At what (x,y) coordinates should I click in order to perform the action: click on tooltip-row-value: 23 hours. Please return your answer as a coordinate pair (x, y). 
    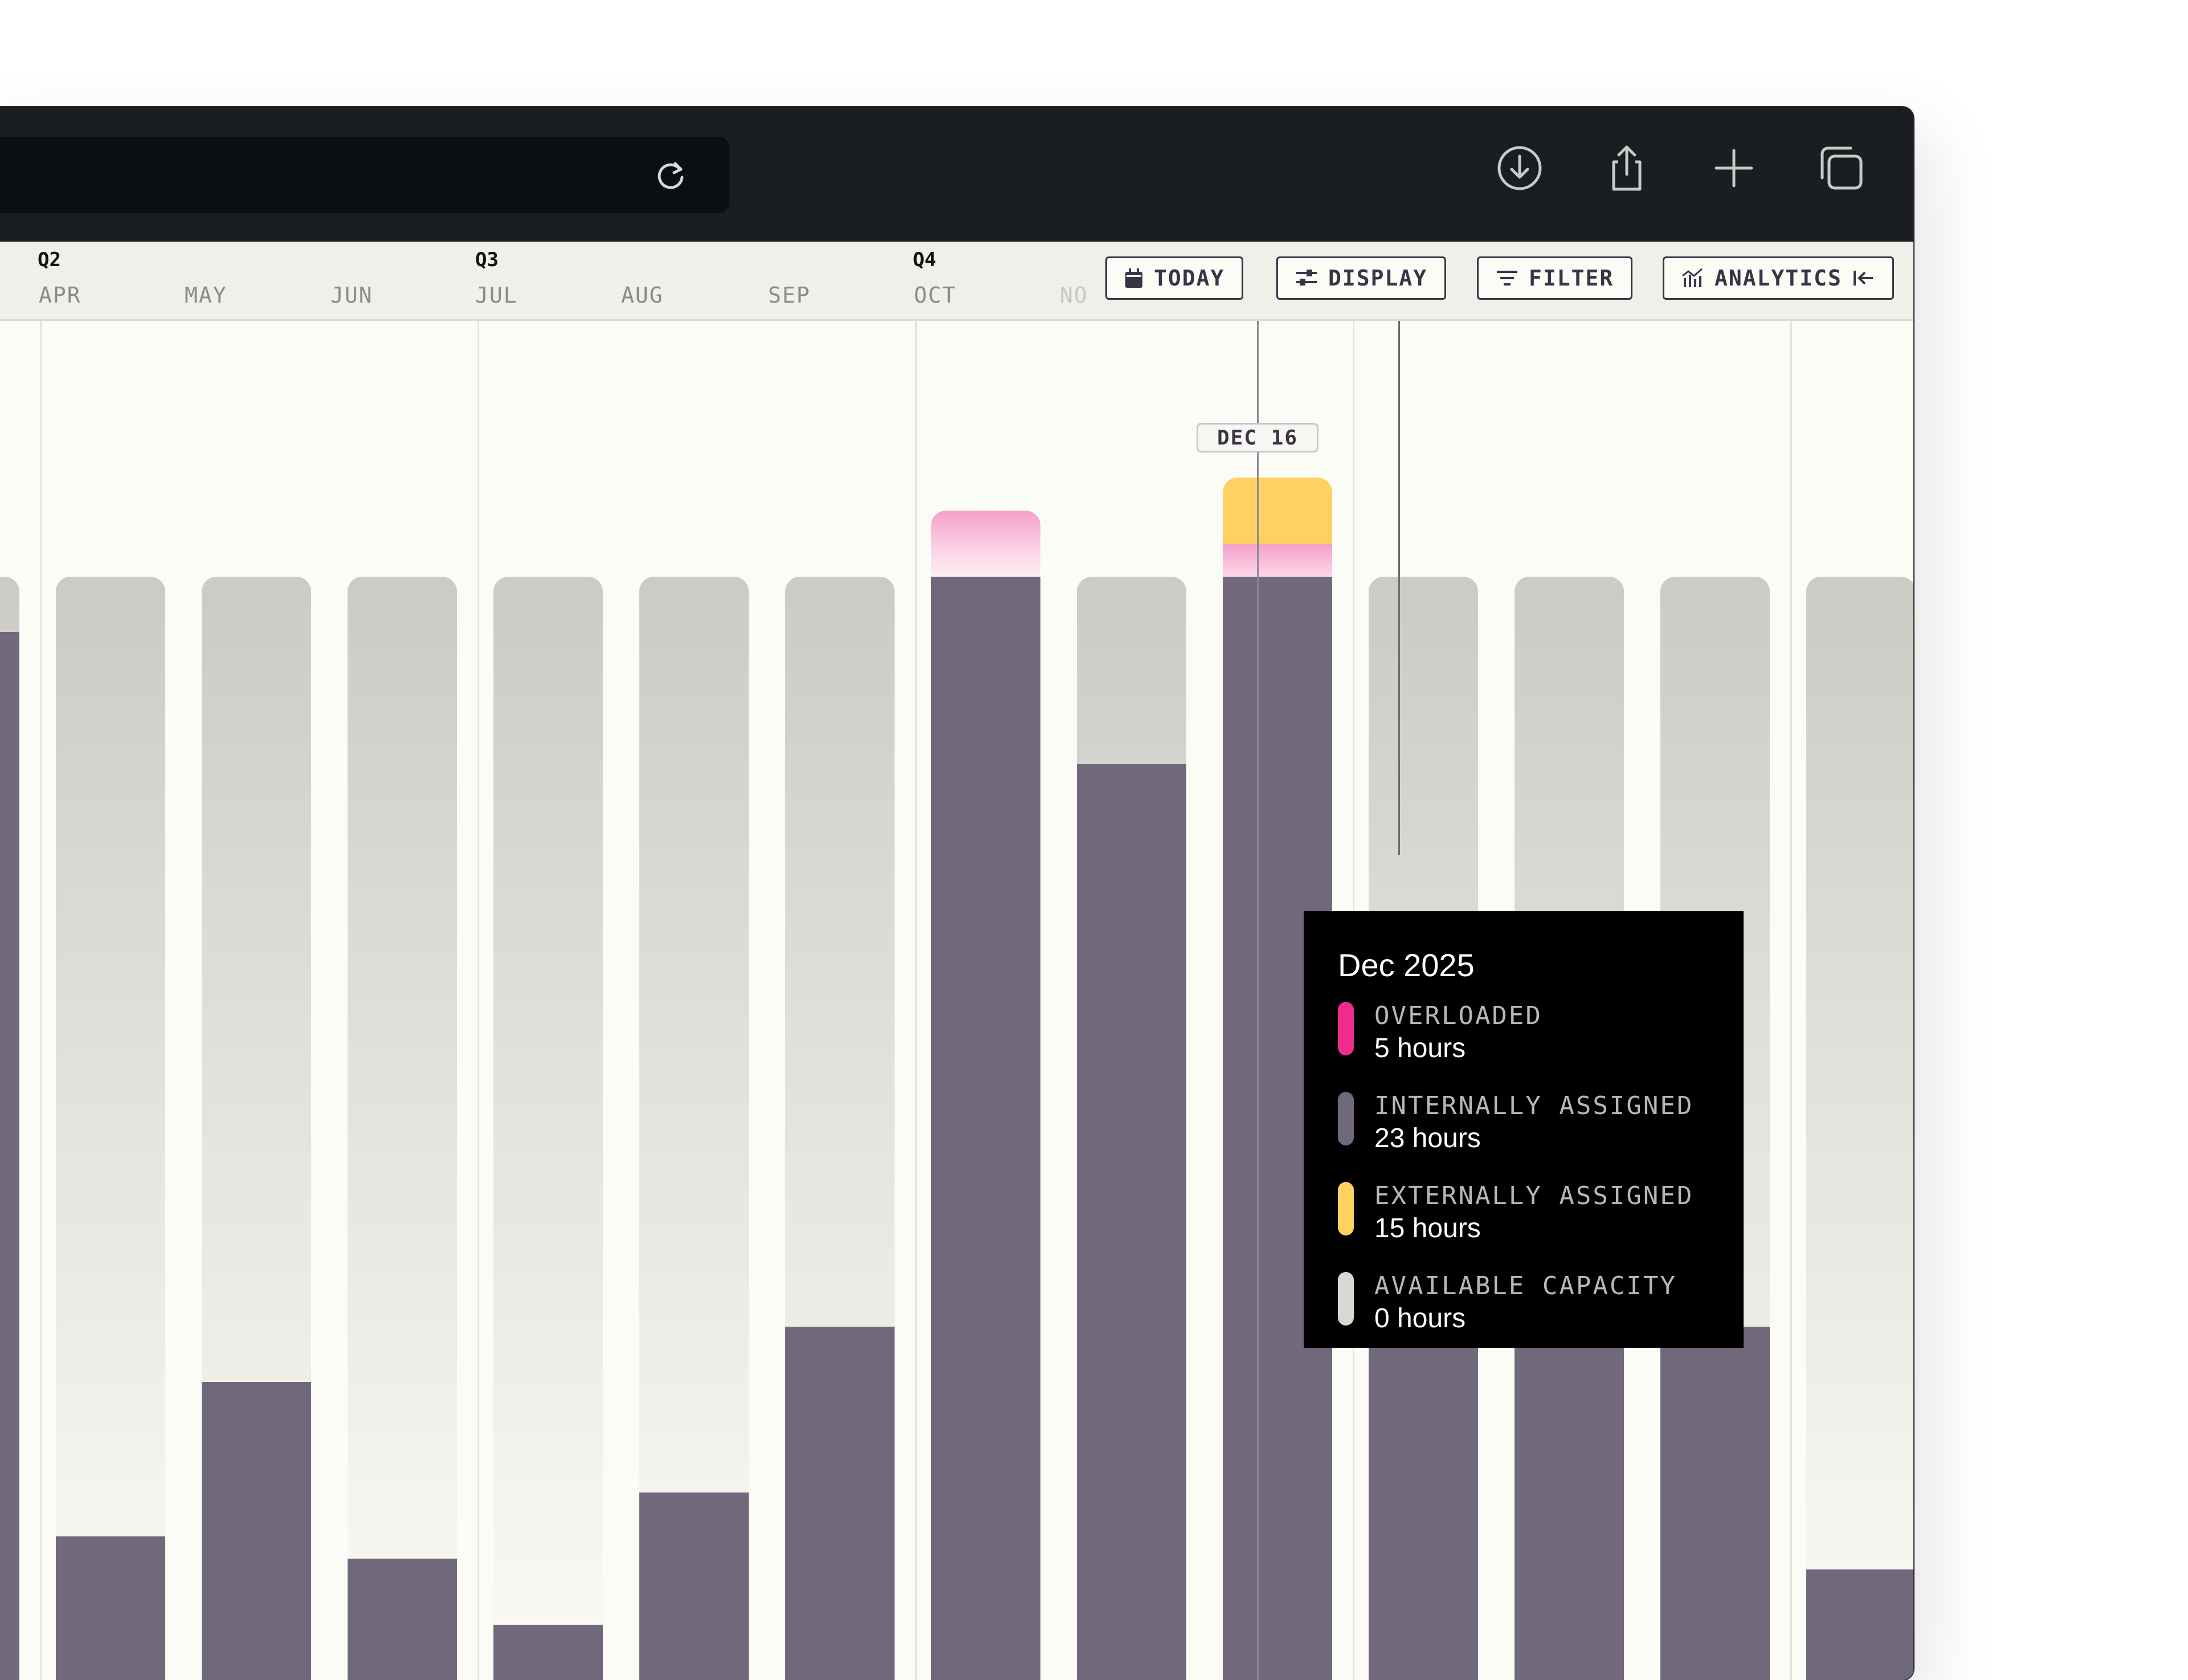
    Looking at the image, I should click on (1427, 1138).